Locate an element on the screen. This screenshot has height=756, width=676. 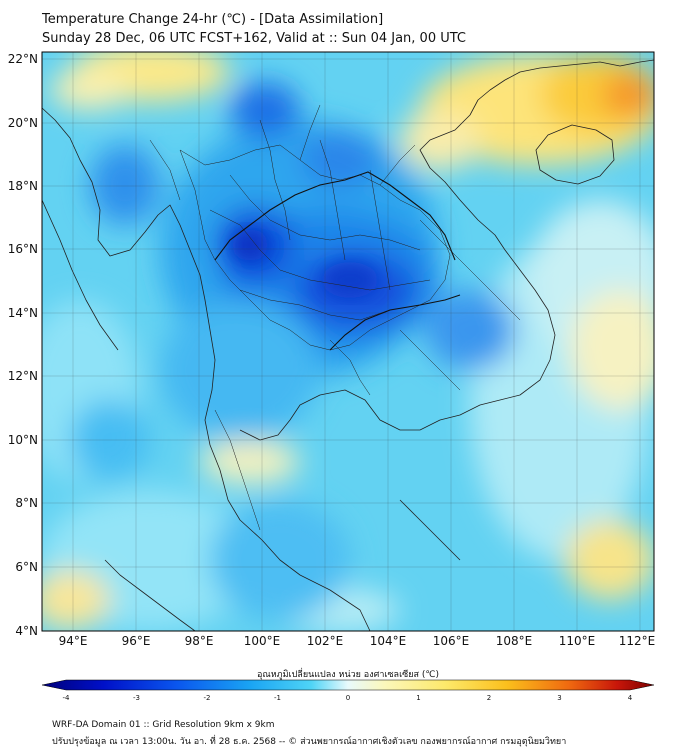
country-border is located at coordinates (337, 261).